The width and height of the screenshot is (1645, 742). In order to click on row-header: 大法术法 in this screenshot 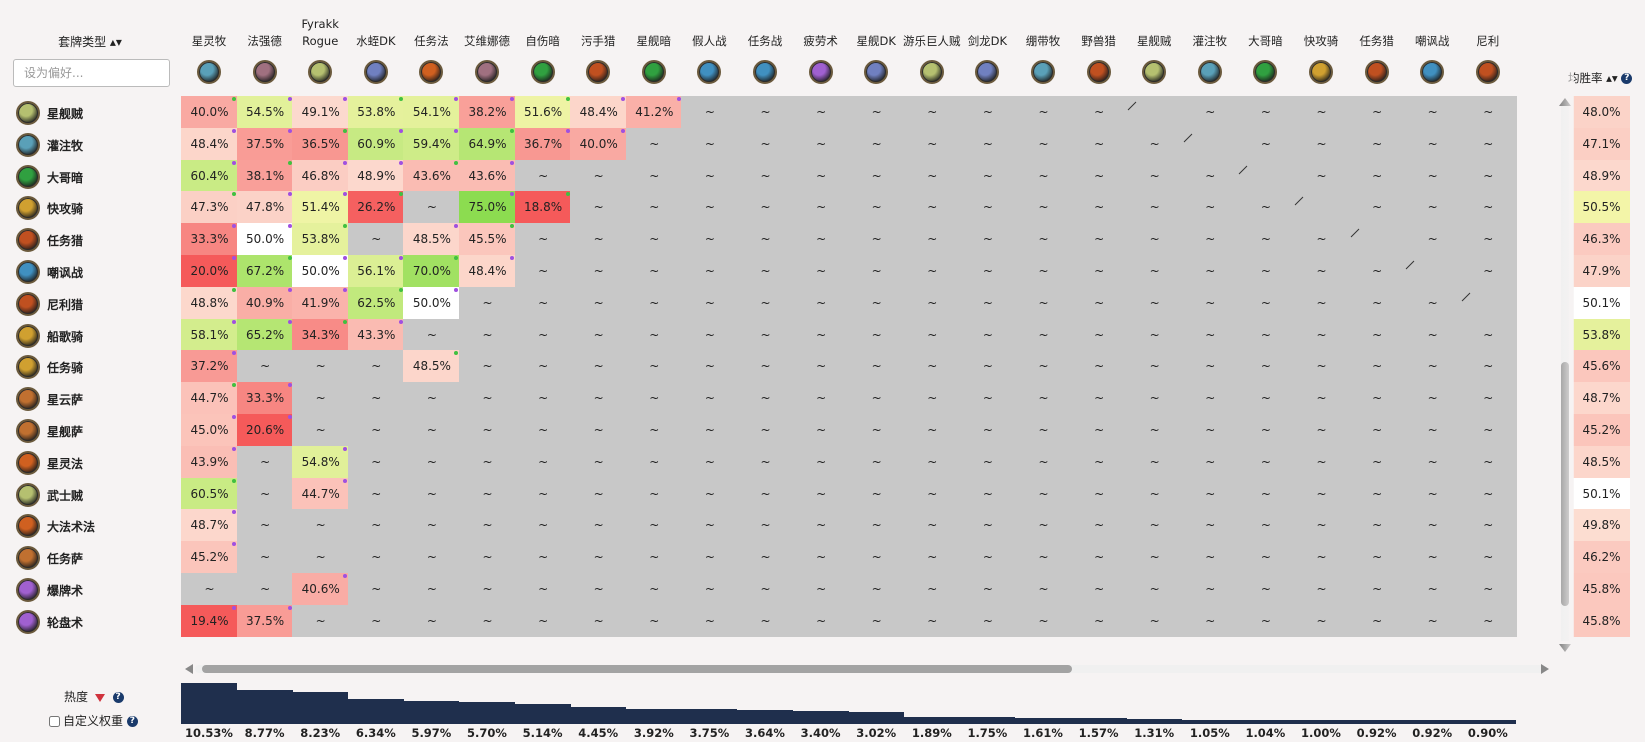, I will do `click(90, 525)`.